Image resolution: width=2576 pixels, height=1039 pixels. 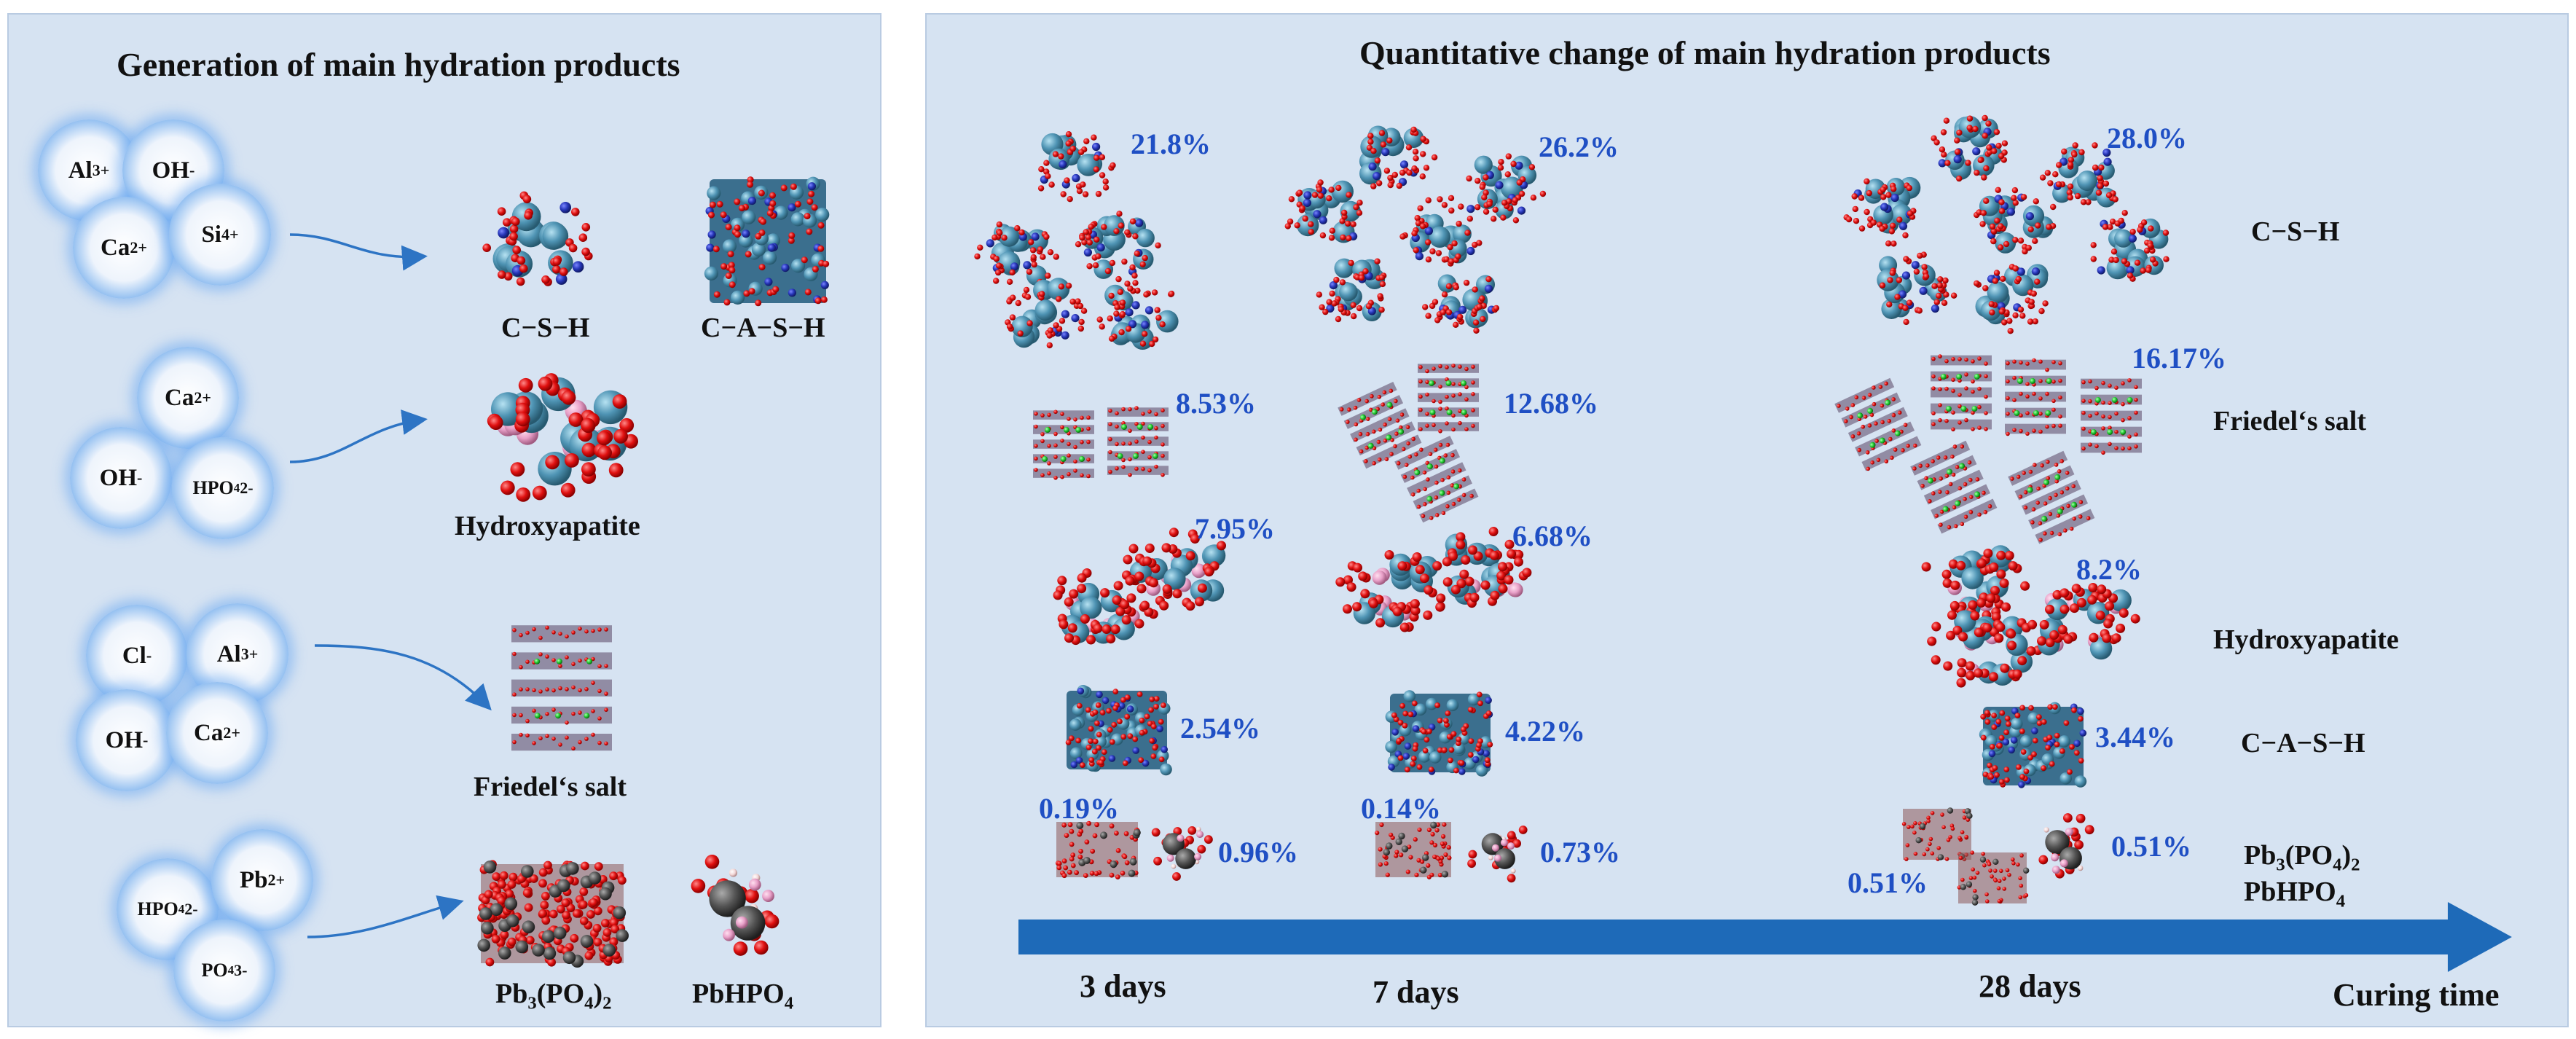 I want to click on pct-pb3-7d: 0.14%, so click(x=1401, y=809).